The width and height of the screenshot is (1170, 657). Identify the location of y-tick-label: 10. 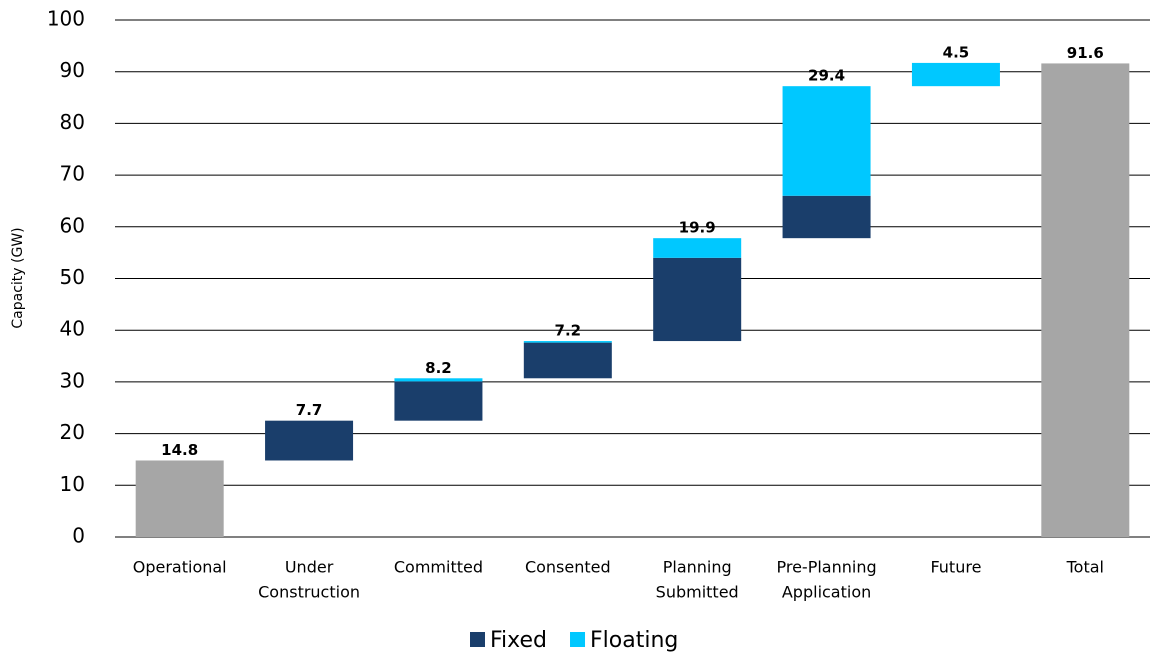
(72, 484).